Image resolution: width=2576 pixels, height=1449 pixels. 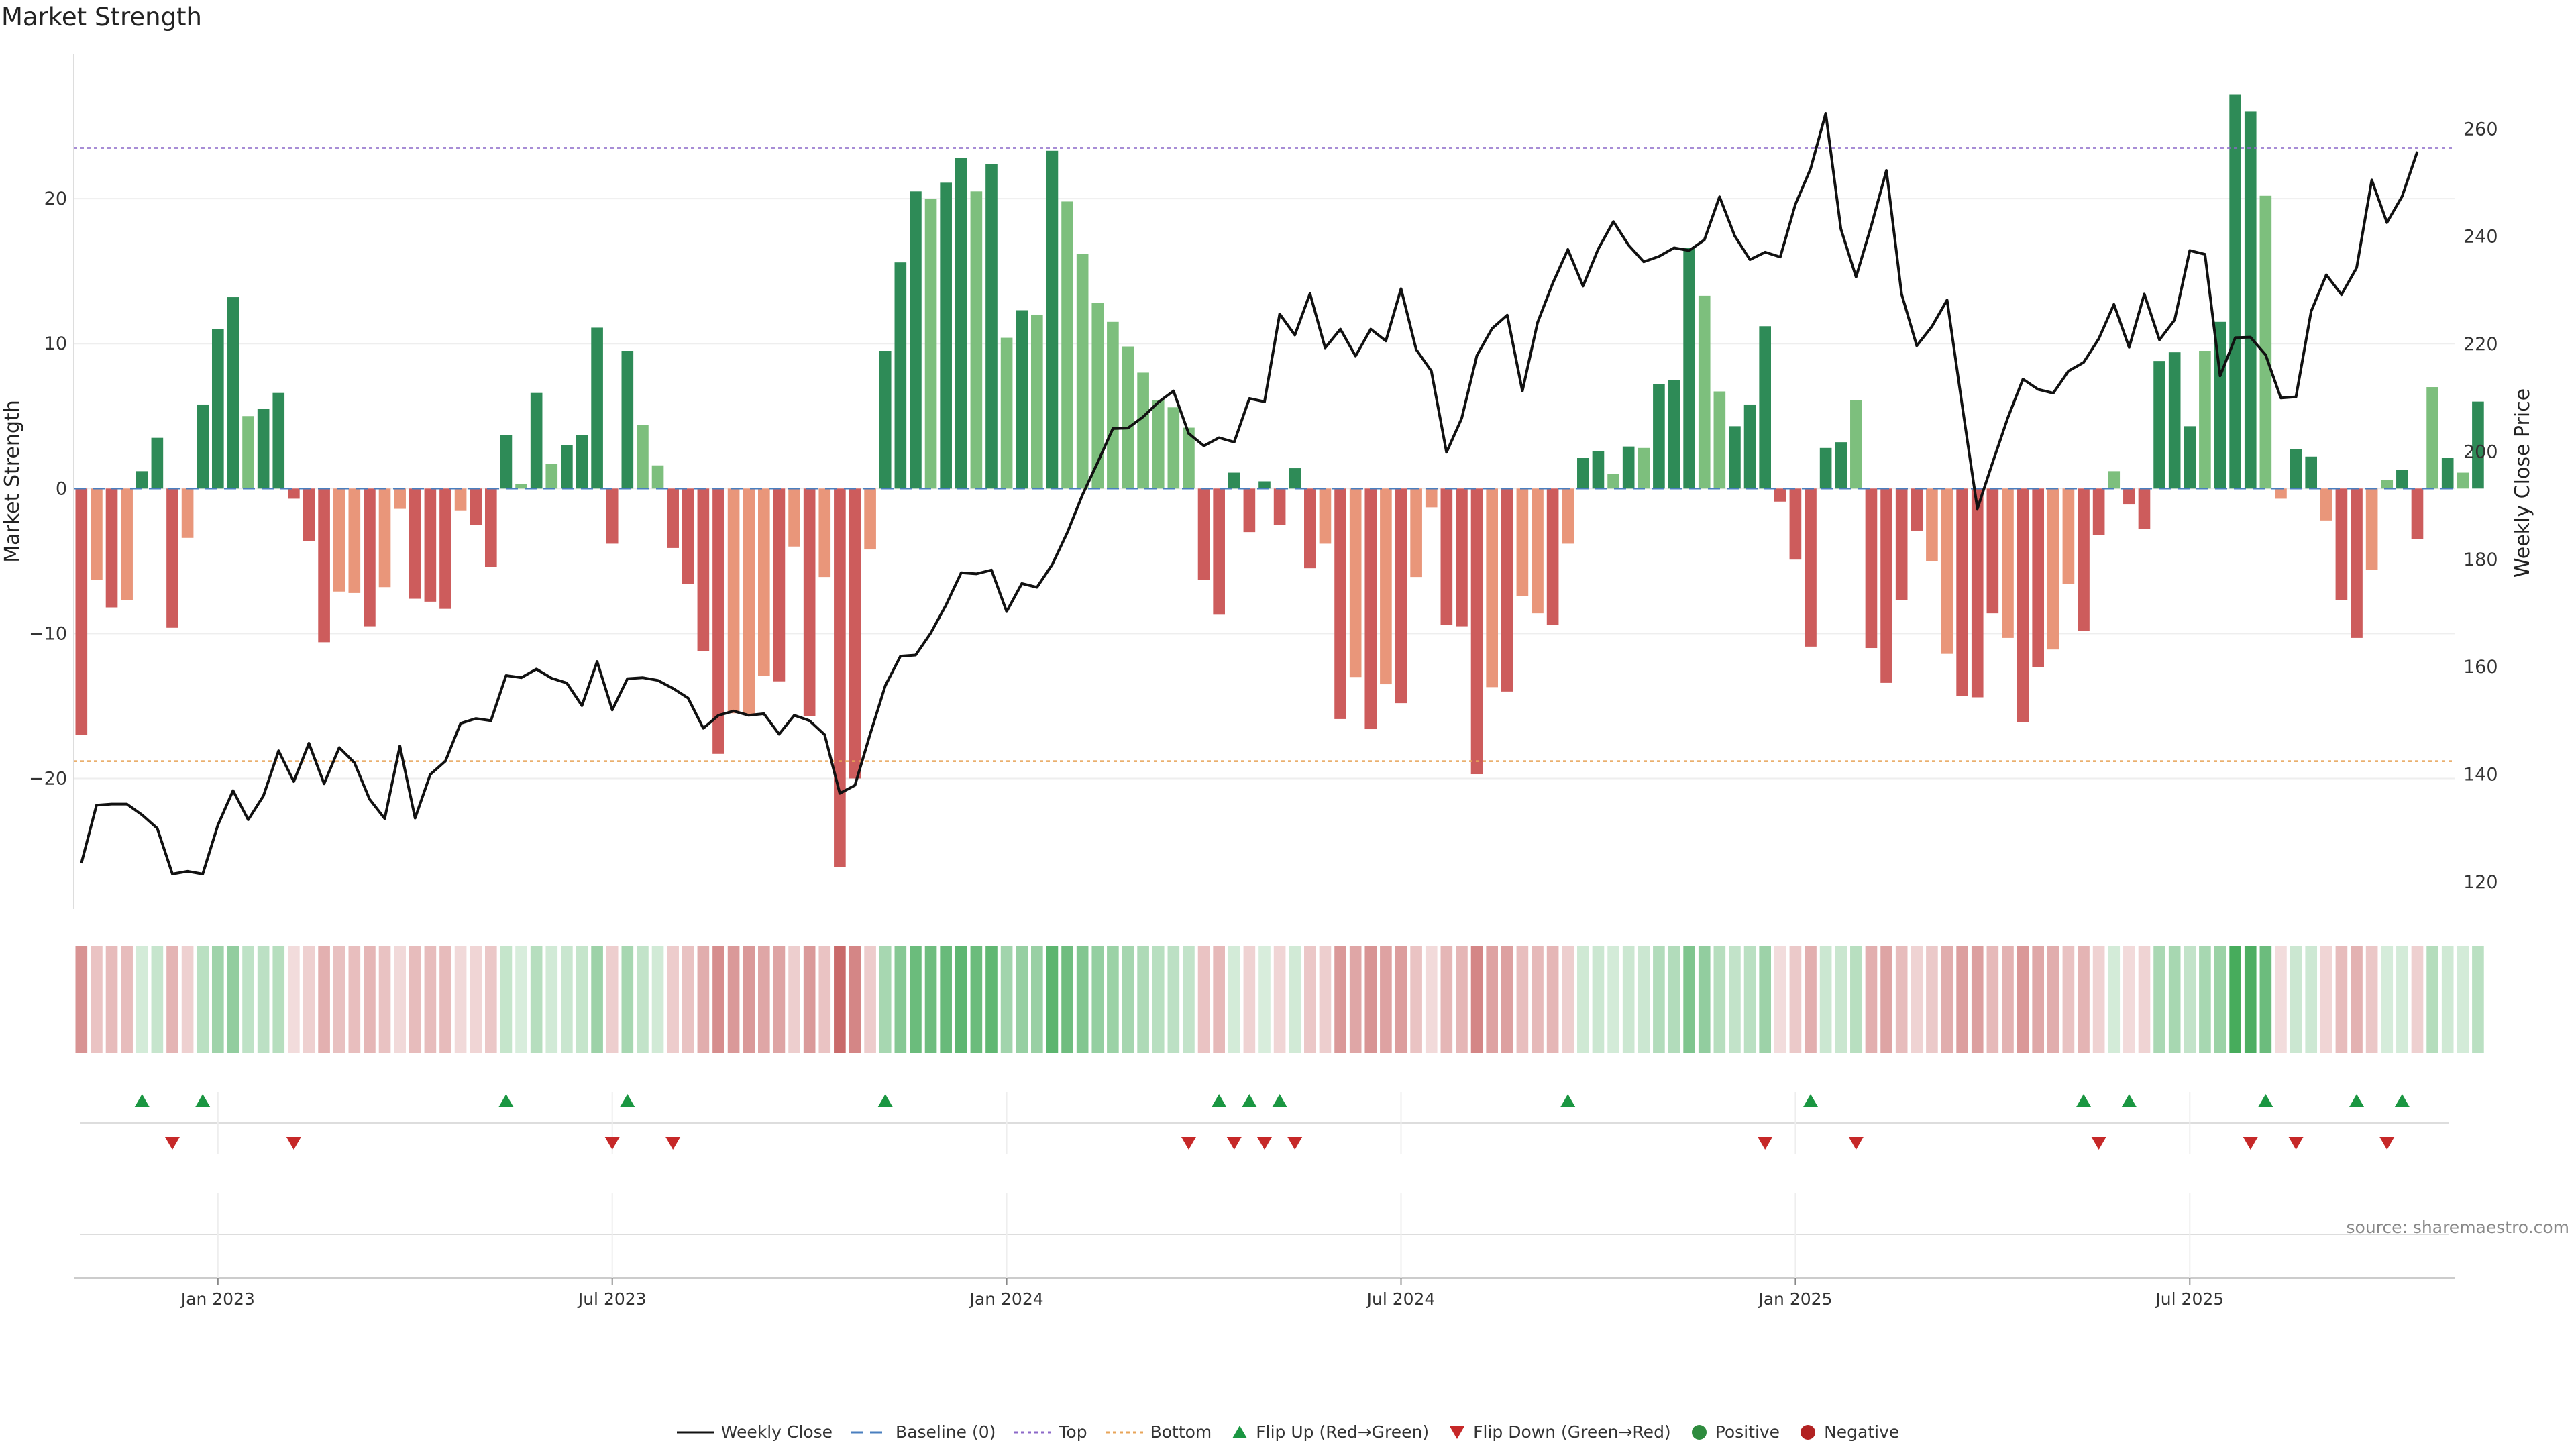 I want to click on x-tick-label: Jul 2023, so click(x=612, y=1299).